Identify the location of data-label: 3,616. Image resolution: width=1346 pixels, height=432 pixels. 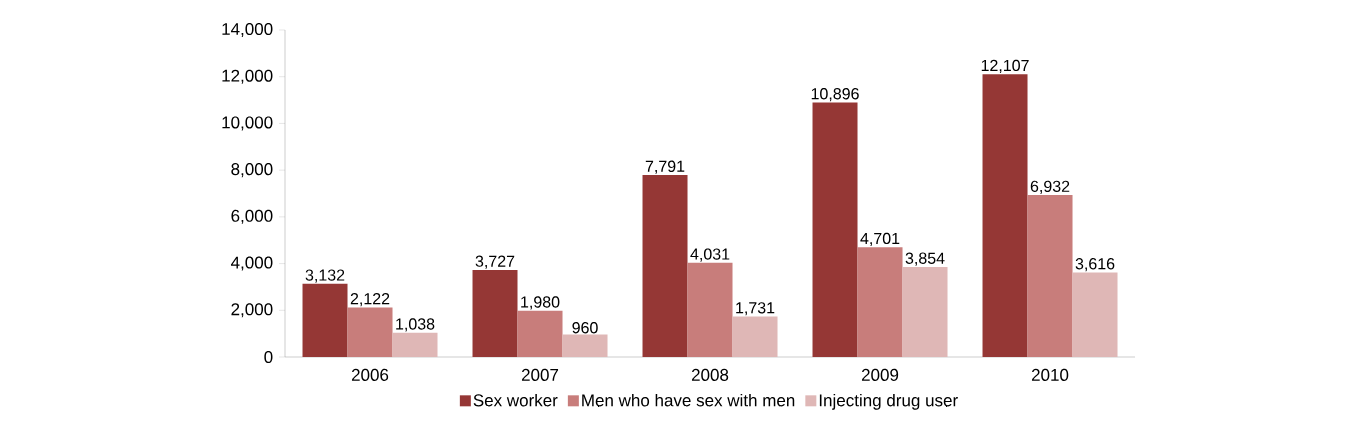
(1095, 265).